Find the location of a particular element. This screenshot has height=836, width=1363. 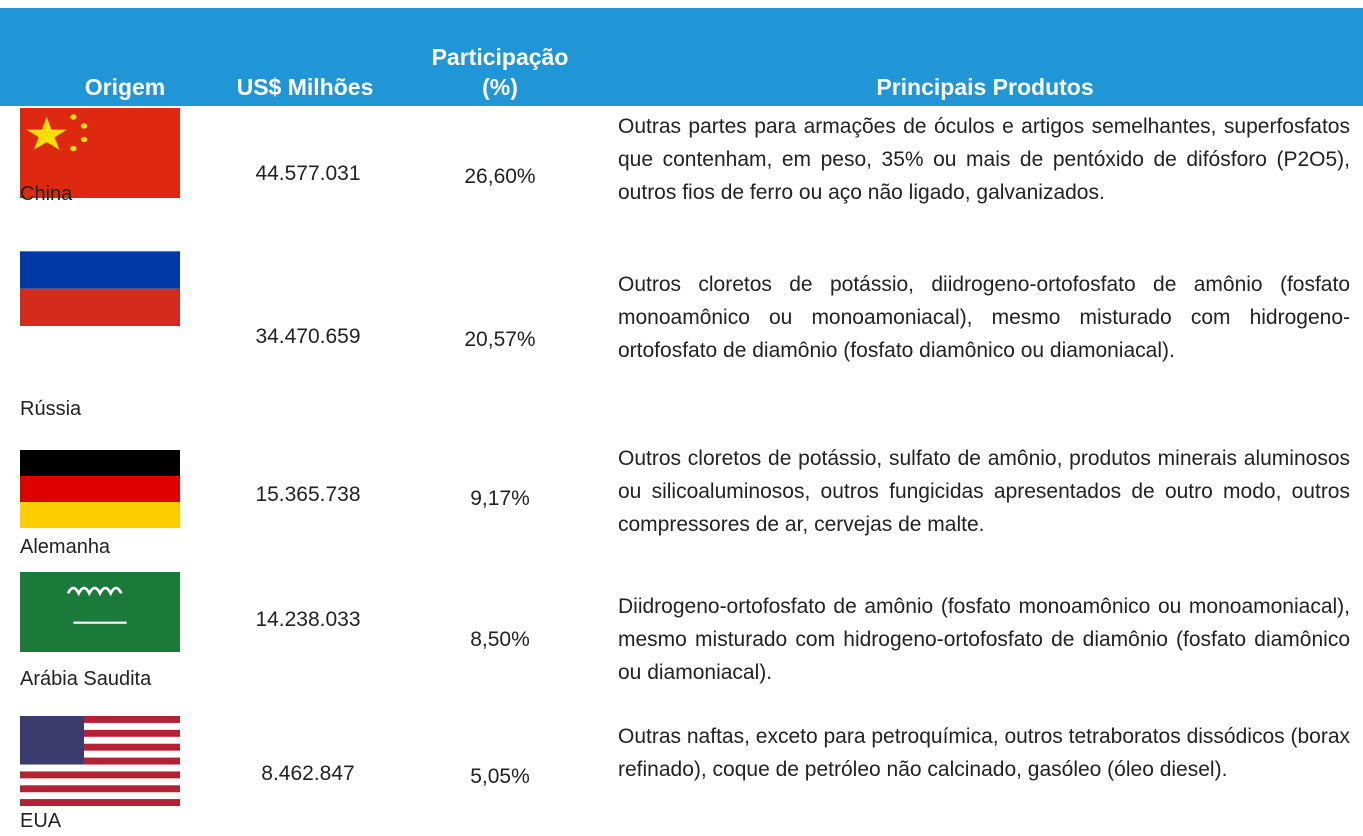

share: 9,17% is located at coordinates (500, 498).